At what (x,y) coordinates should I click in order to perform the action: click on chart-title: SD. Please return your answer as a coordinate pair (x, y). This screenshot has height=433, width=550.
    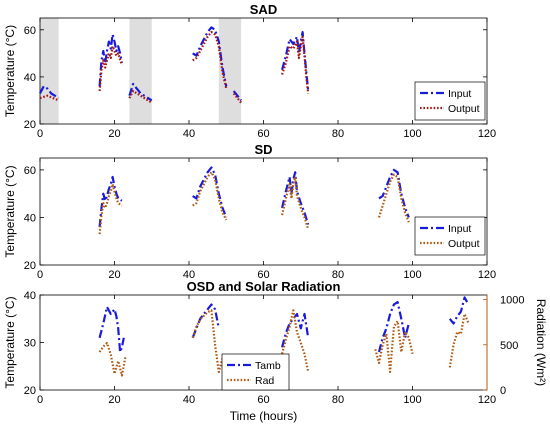
    Looking at the image, I should click on (263, 149).